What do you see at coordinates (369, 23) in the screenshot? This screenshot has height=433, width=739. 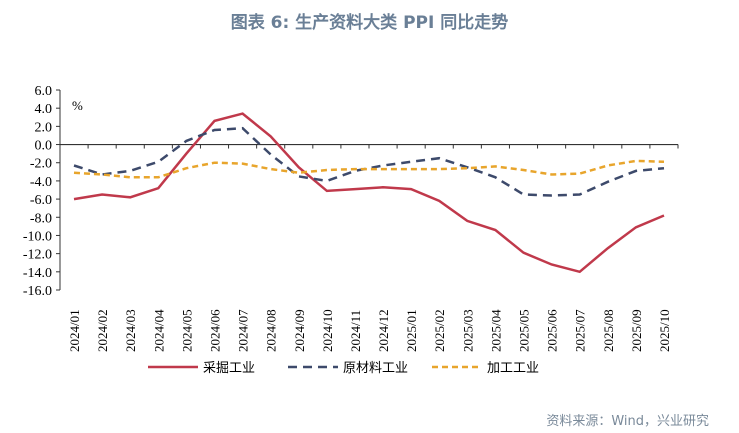 I see `chart-title: 图表 6: 生产资料大类 PPI 同比走势` at bounding box center [369, 23].